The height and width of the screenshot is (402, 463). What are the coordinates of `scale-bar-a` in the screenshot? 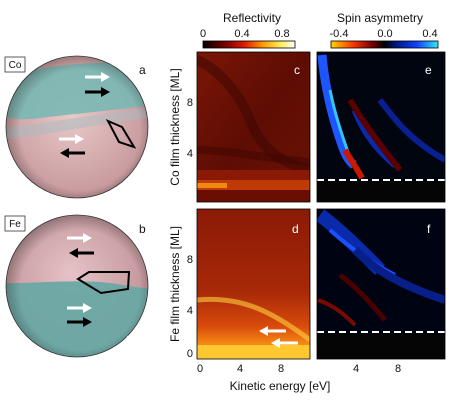 It's located at (137, 189).